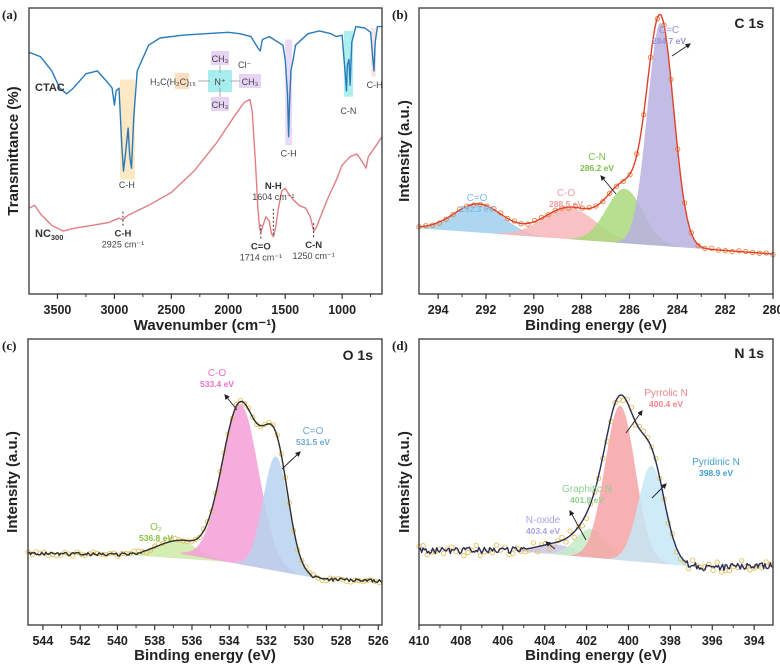 The height and width of the screenshot is (670, 780). What do you see at coordinates (156, 538) in the screenshot?
I see `component-energy-label: 536.8 eV` at bounding box center [156, 538].